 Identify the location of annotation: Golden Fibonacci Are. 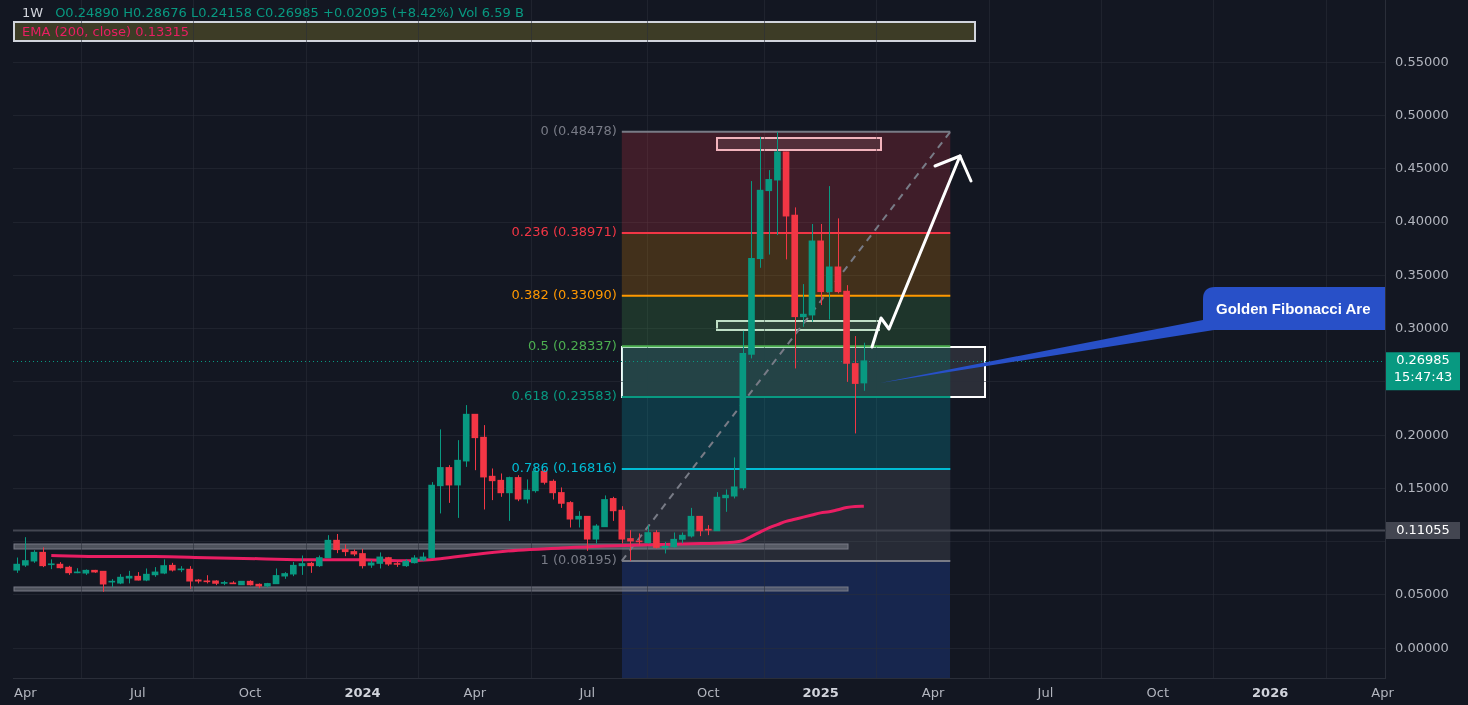
(1293, 308).